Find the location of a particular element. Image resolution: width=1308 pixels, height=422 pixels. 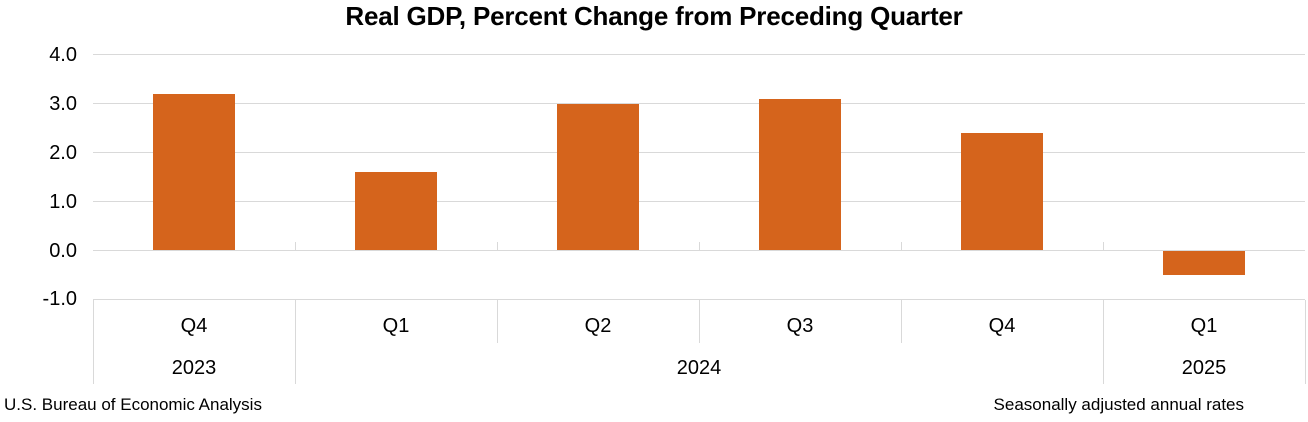

year-label-2025: 2025 is located at coordinates (1204, 368).